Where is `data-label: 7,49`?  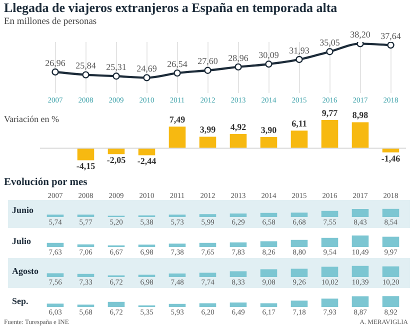
data-label: 7,49 is located at coordinates (177, 119).